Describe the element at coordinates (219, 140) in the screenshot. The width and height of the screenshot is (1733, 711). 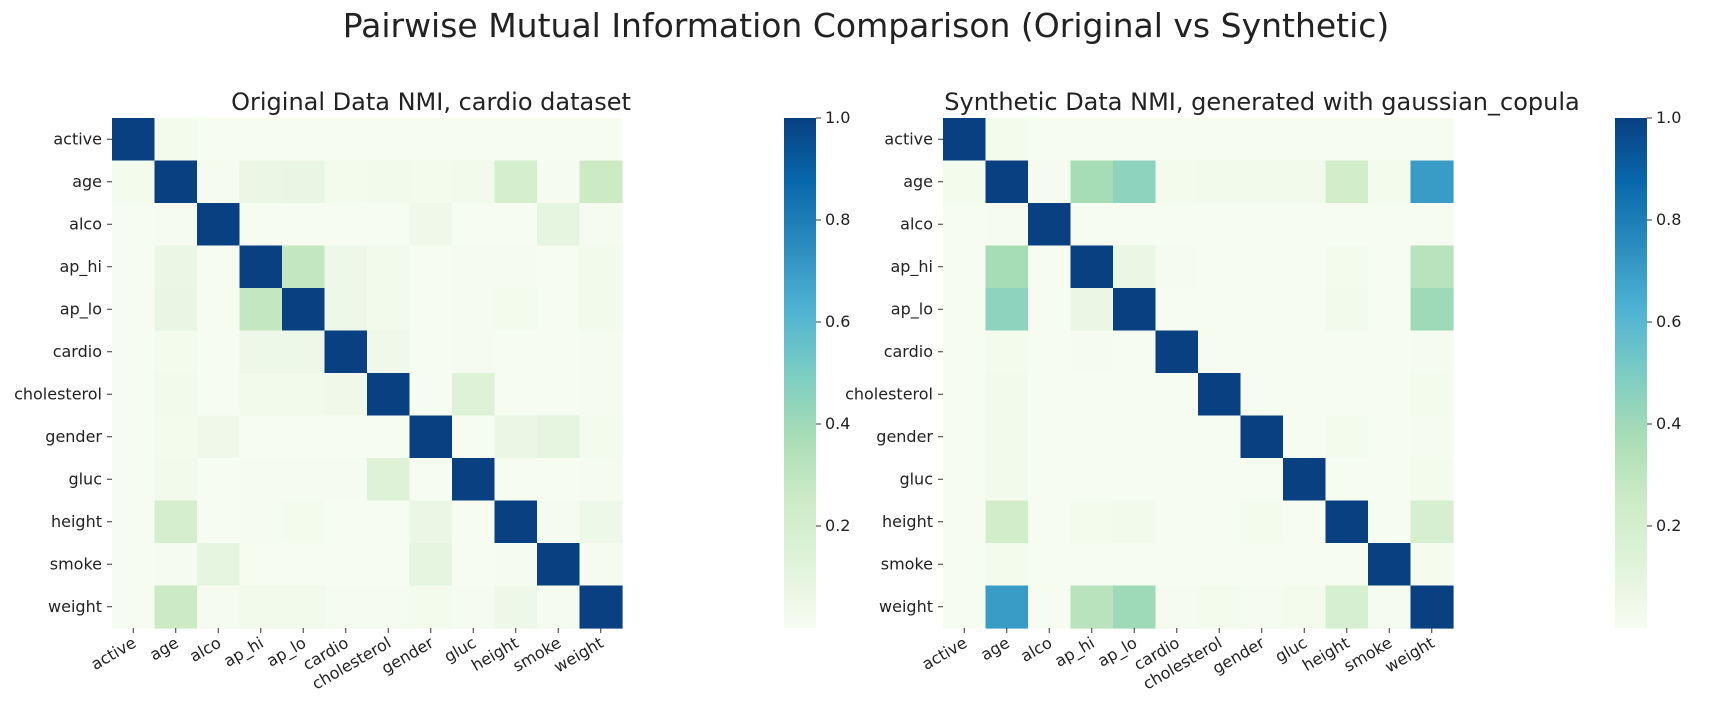
I see `heatmap-cell-active-alco` at that location.